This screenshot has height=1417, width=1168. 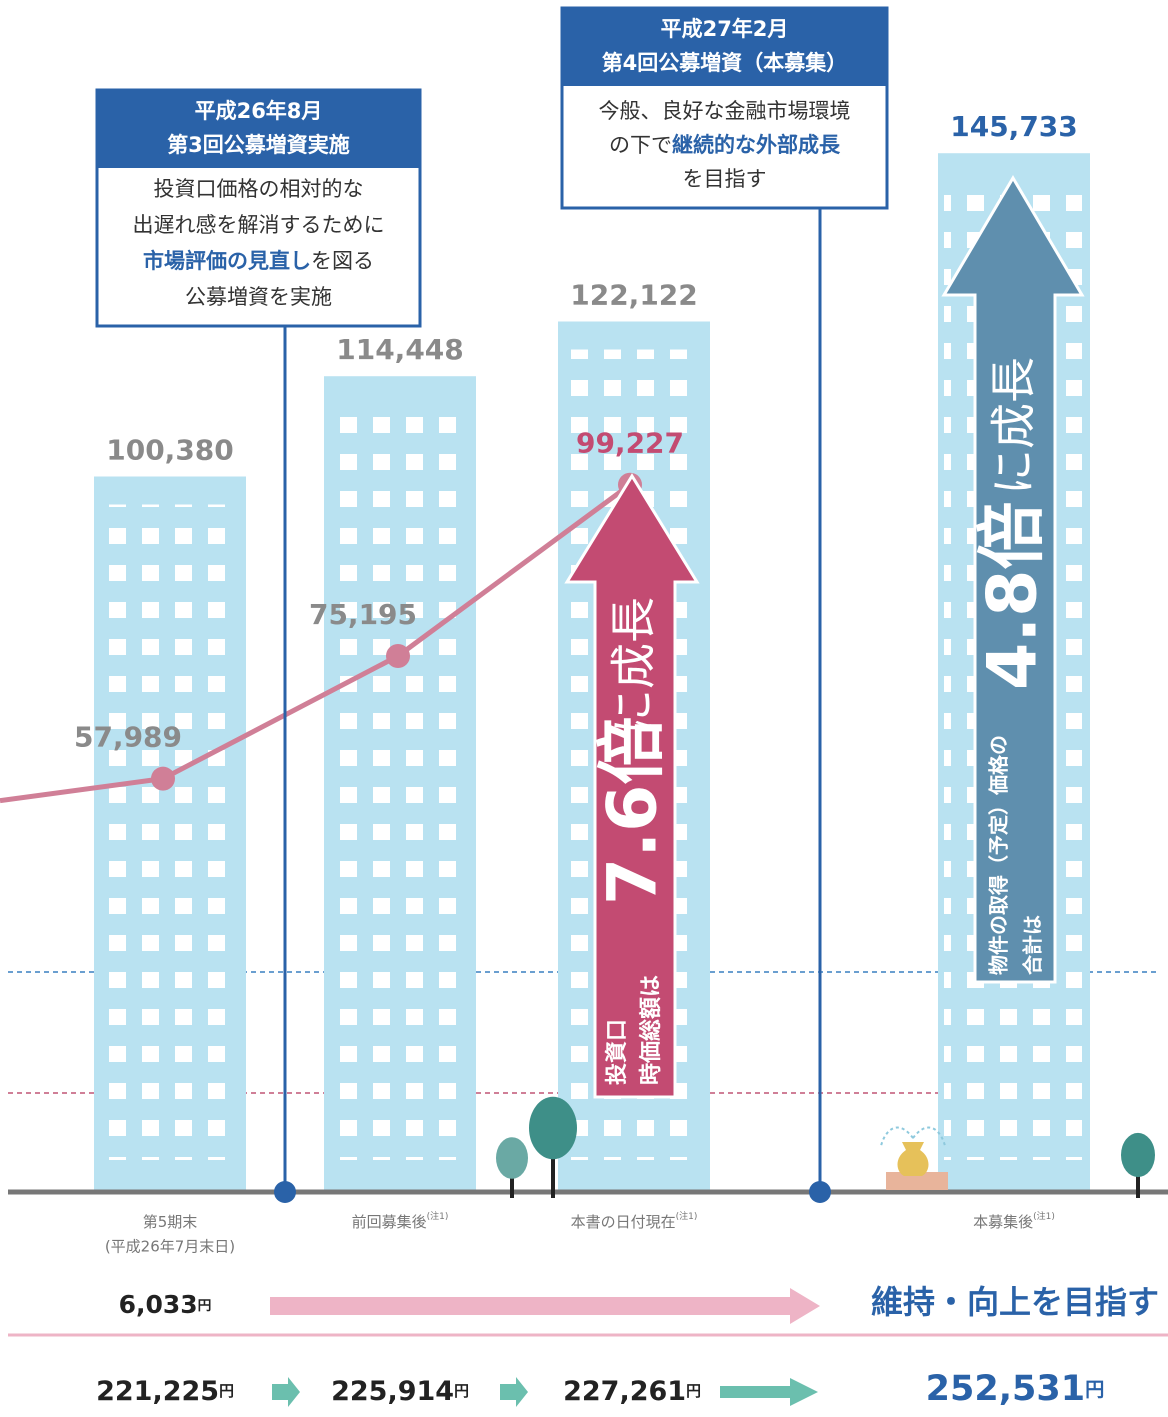 What do you see at coordinates (999, 855) in the screenshot?
I see `arrow-subject: 物件の取得（予定）価格の` at bounding box center [999, 855].